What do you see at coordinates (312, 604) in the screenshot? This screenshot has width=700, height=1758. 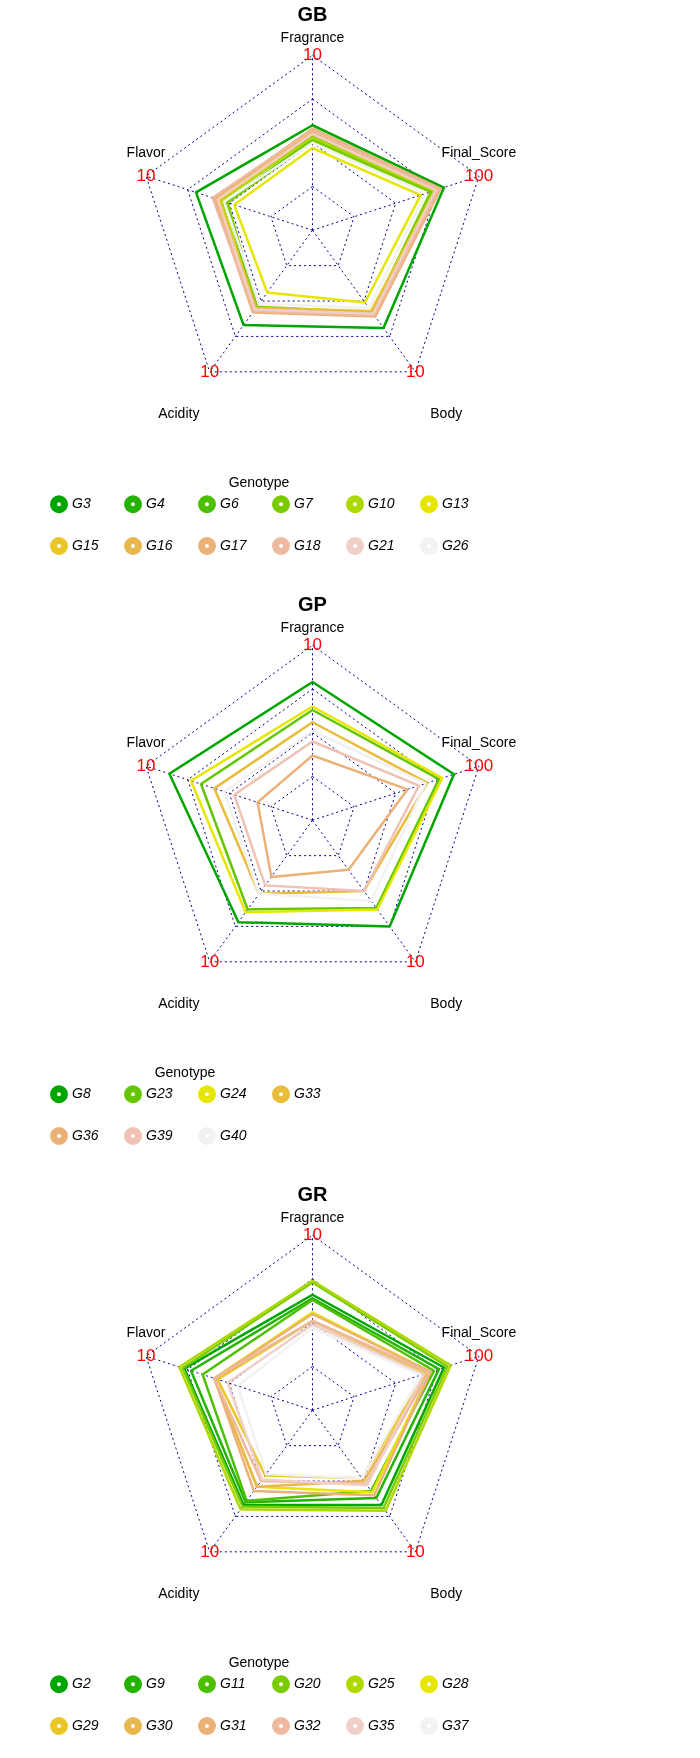 I see `chart-title: GP` at bounding box center [312, 604].